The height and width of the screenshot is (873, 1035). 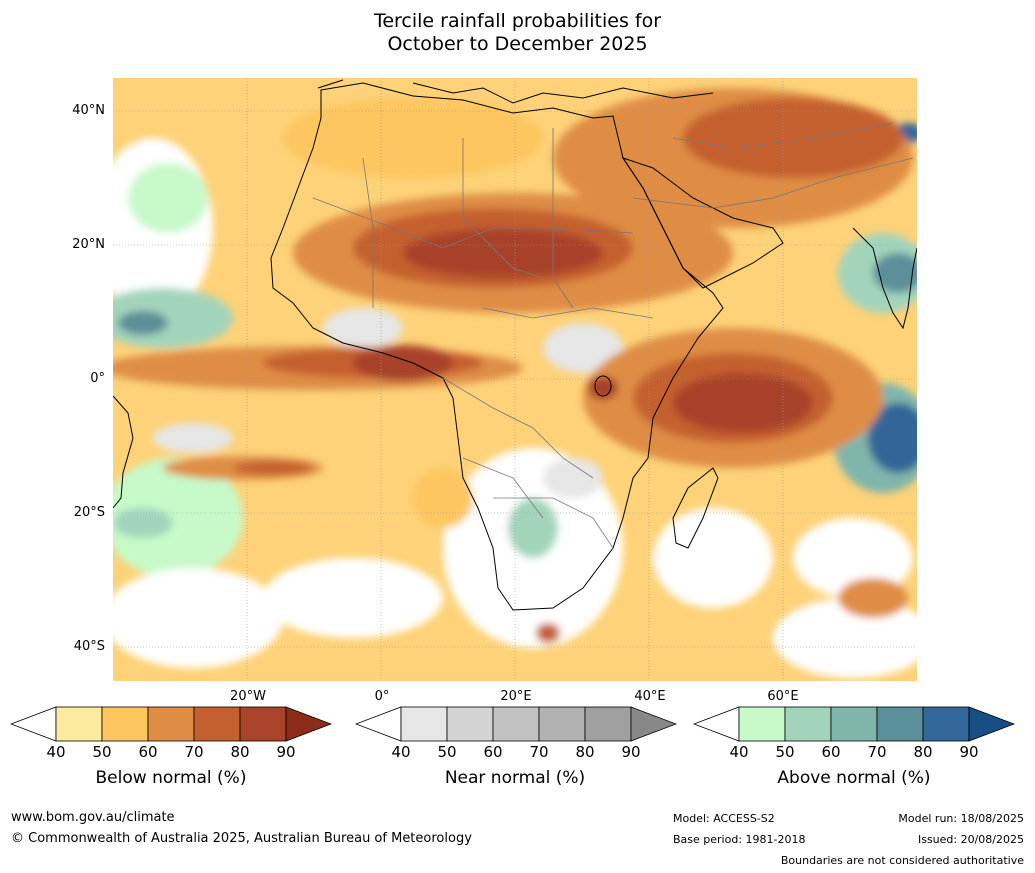 I want to click on title-line-2: October to December 2025, so click(x=517, y=44).